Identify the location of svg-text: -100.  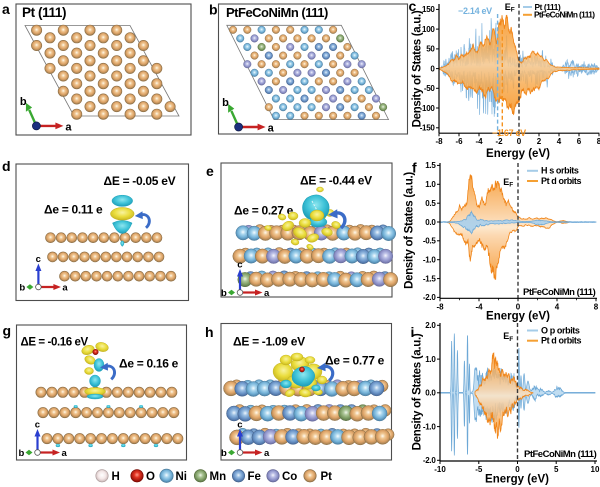
(428, 108).